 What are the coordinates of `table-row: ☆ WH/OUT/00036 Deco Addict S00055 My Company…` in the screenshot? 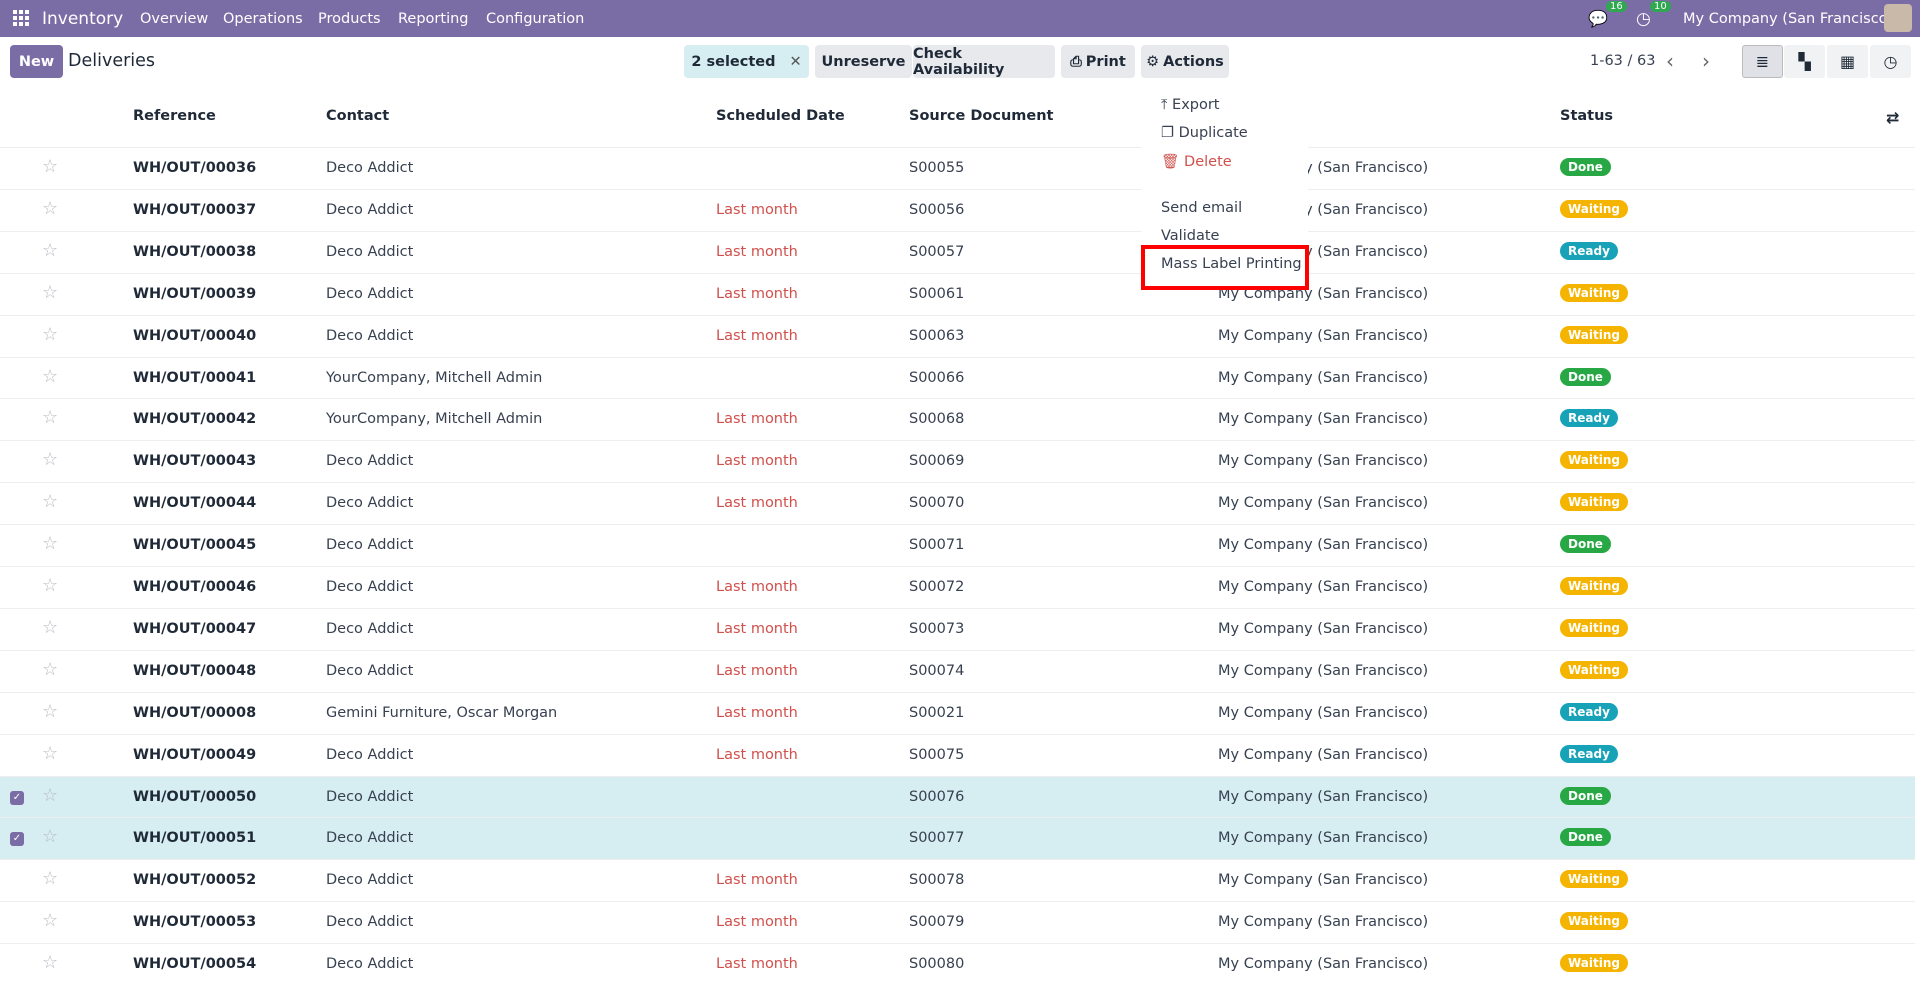 It's located at (957, 168).